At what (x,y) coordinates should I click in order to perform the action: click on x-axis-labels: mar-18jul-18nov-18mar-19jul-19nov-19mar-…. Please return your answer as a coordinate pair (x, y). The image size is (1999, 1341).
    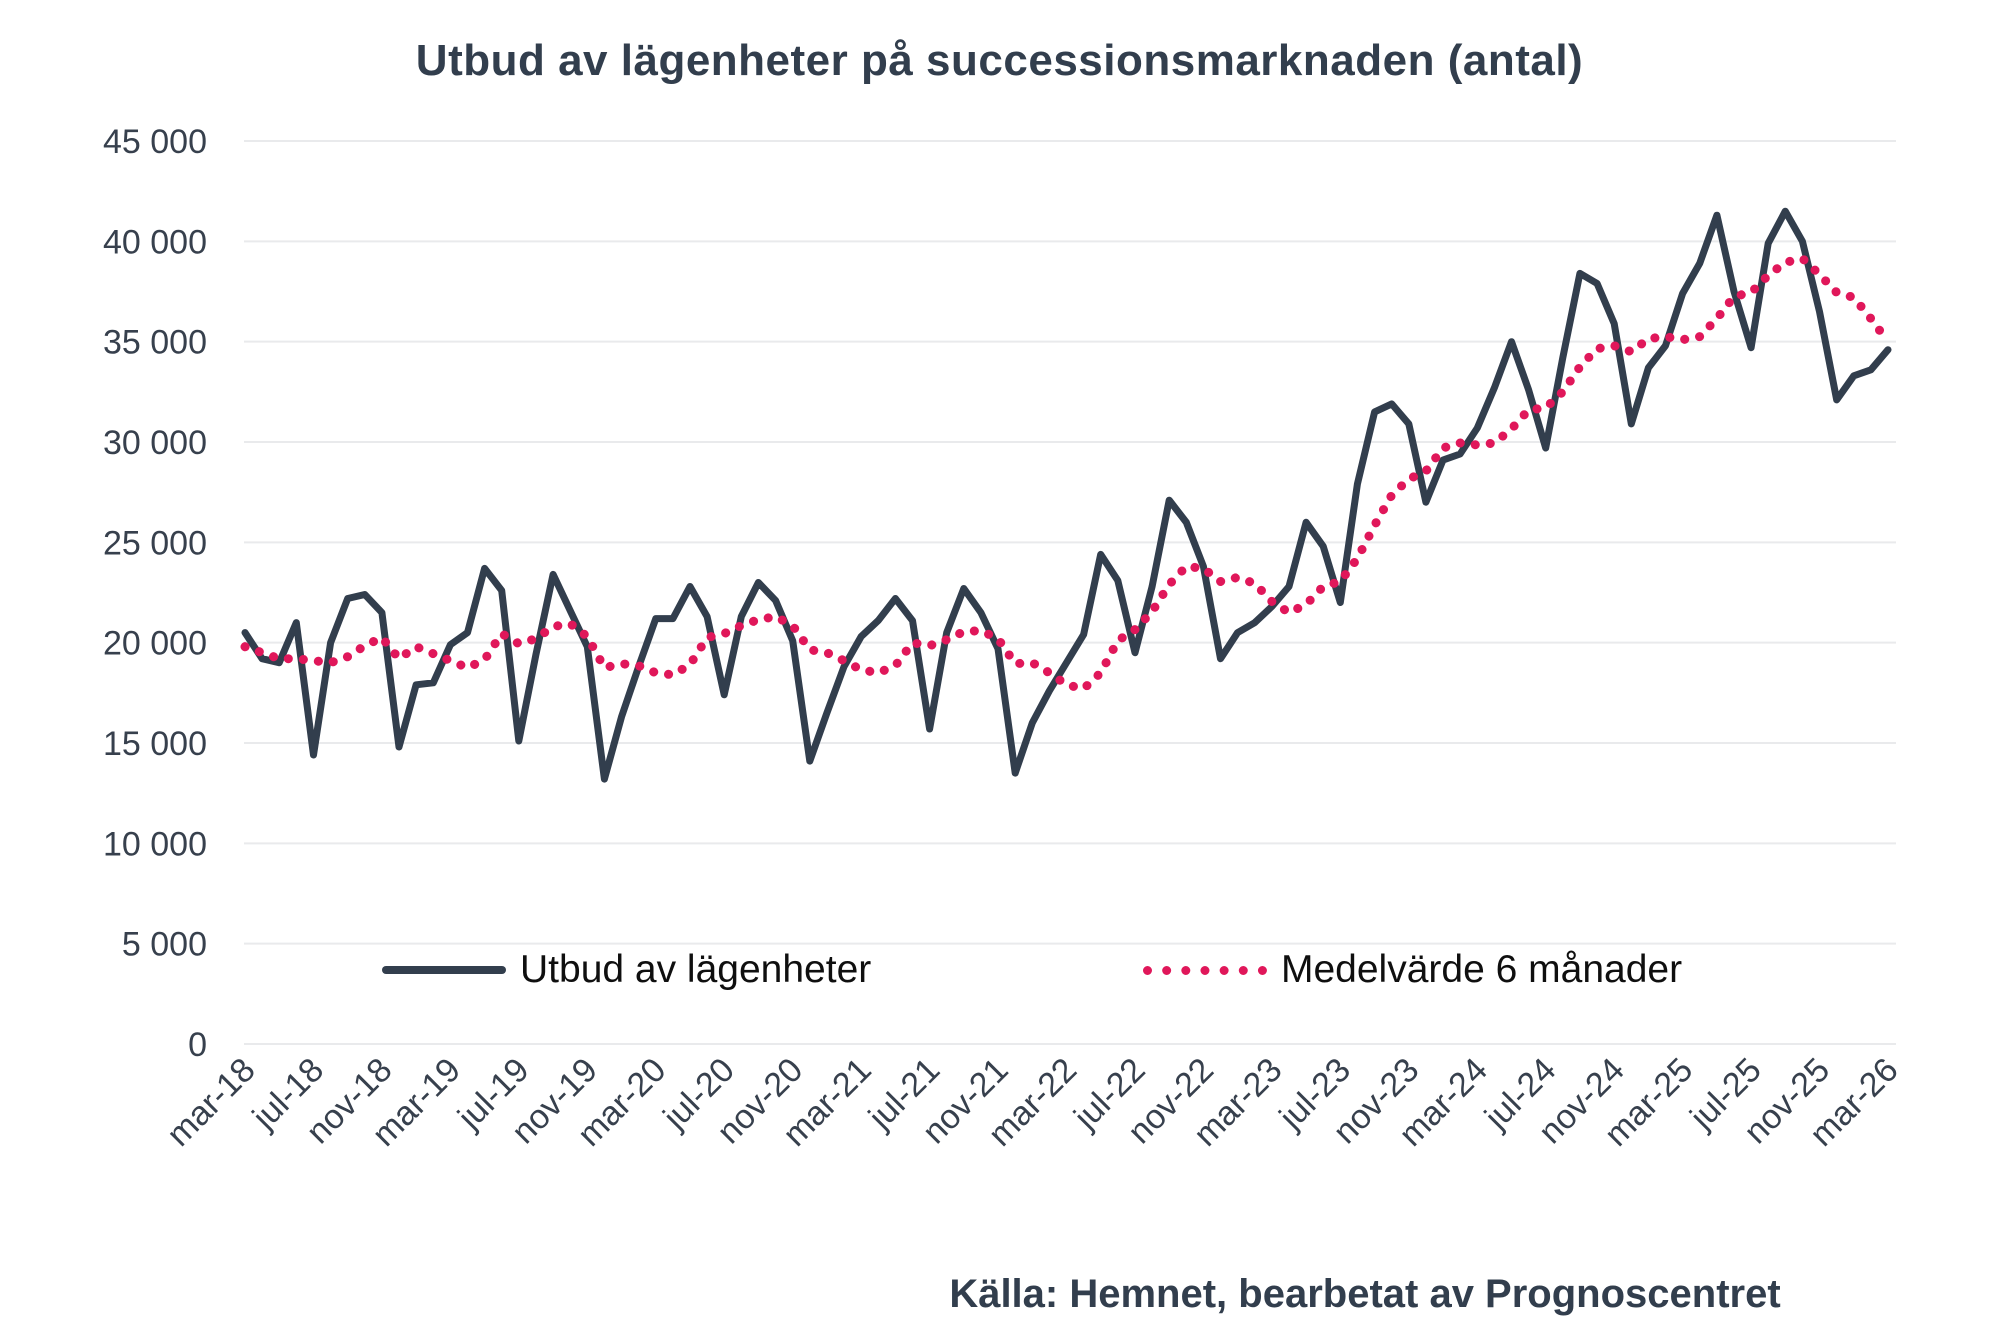
    Looking at the image, I should click on (1033, 1102).